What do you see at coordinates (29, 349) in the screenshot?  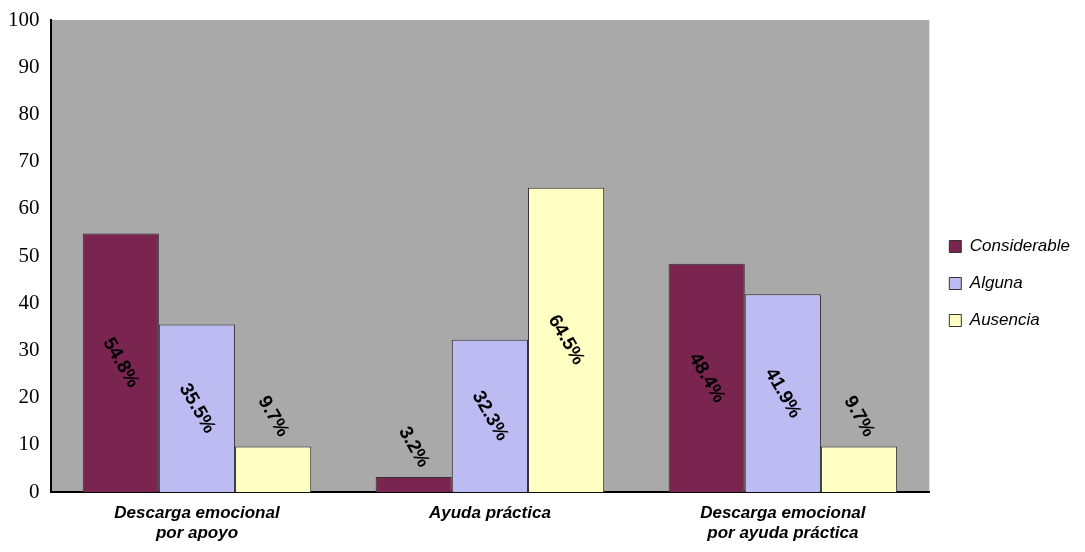 I see `y-tick-label: 30` at bounding box center [29, 349].